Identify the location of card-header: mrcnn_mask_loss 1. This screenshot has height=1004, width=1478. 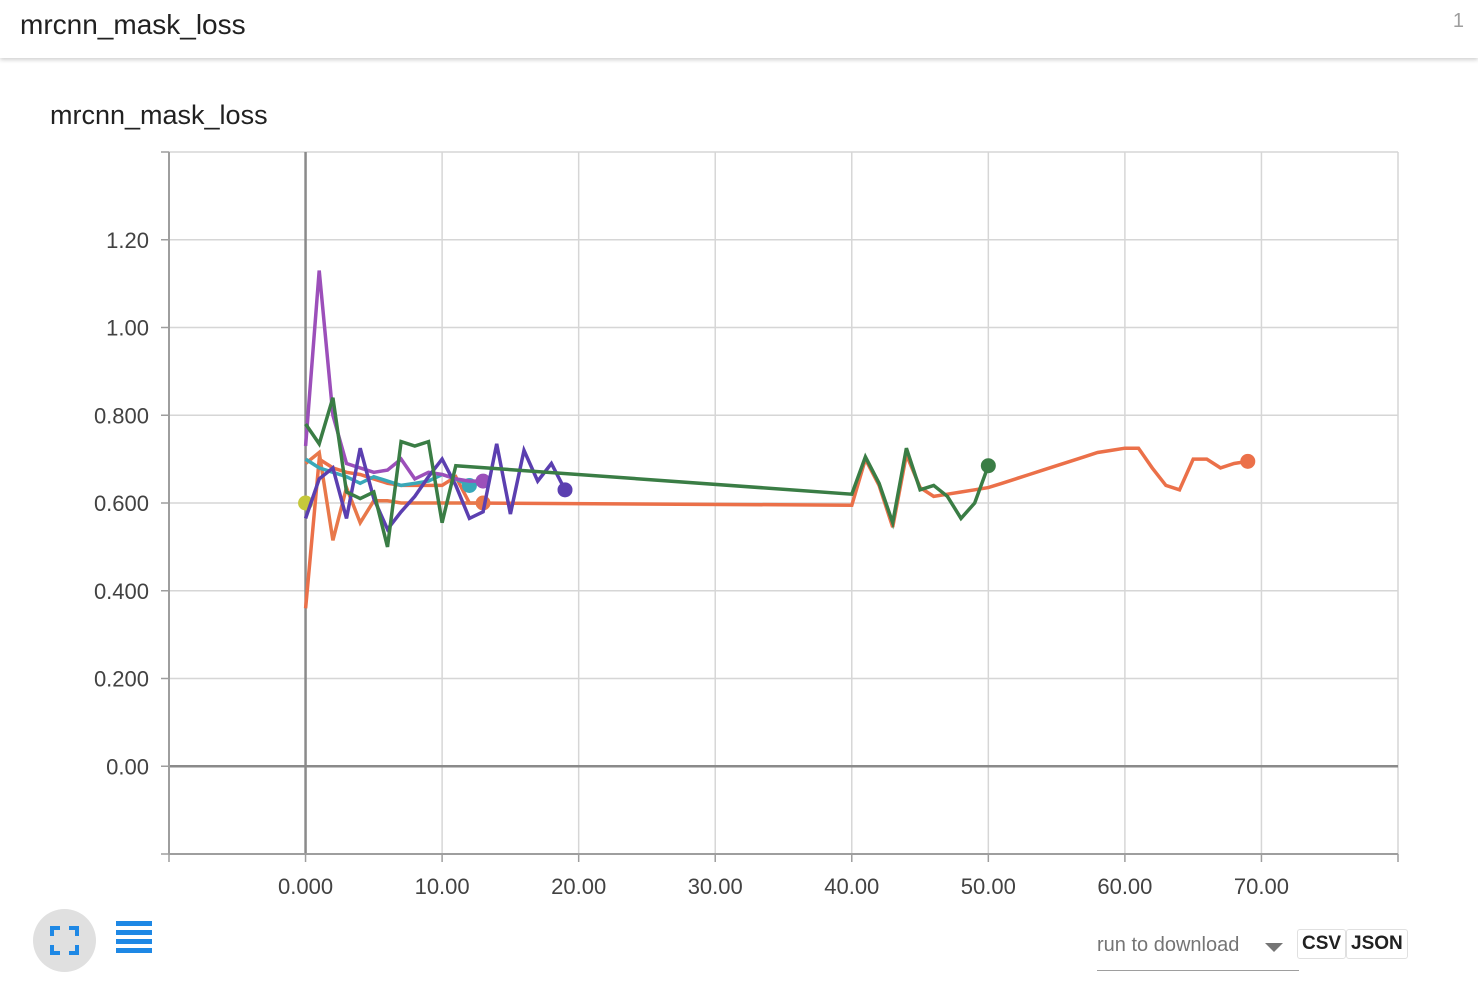
(739, 29).